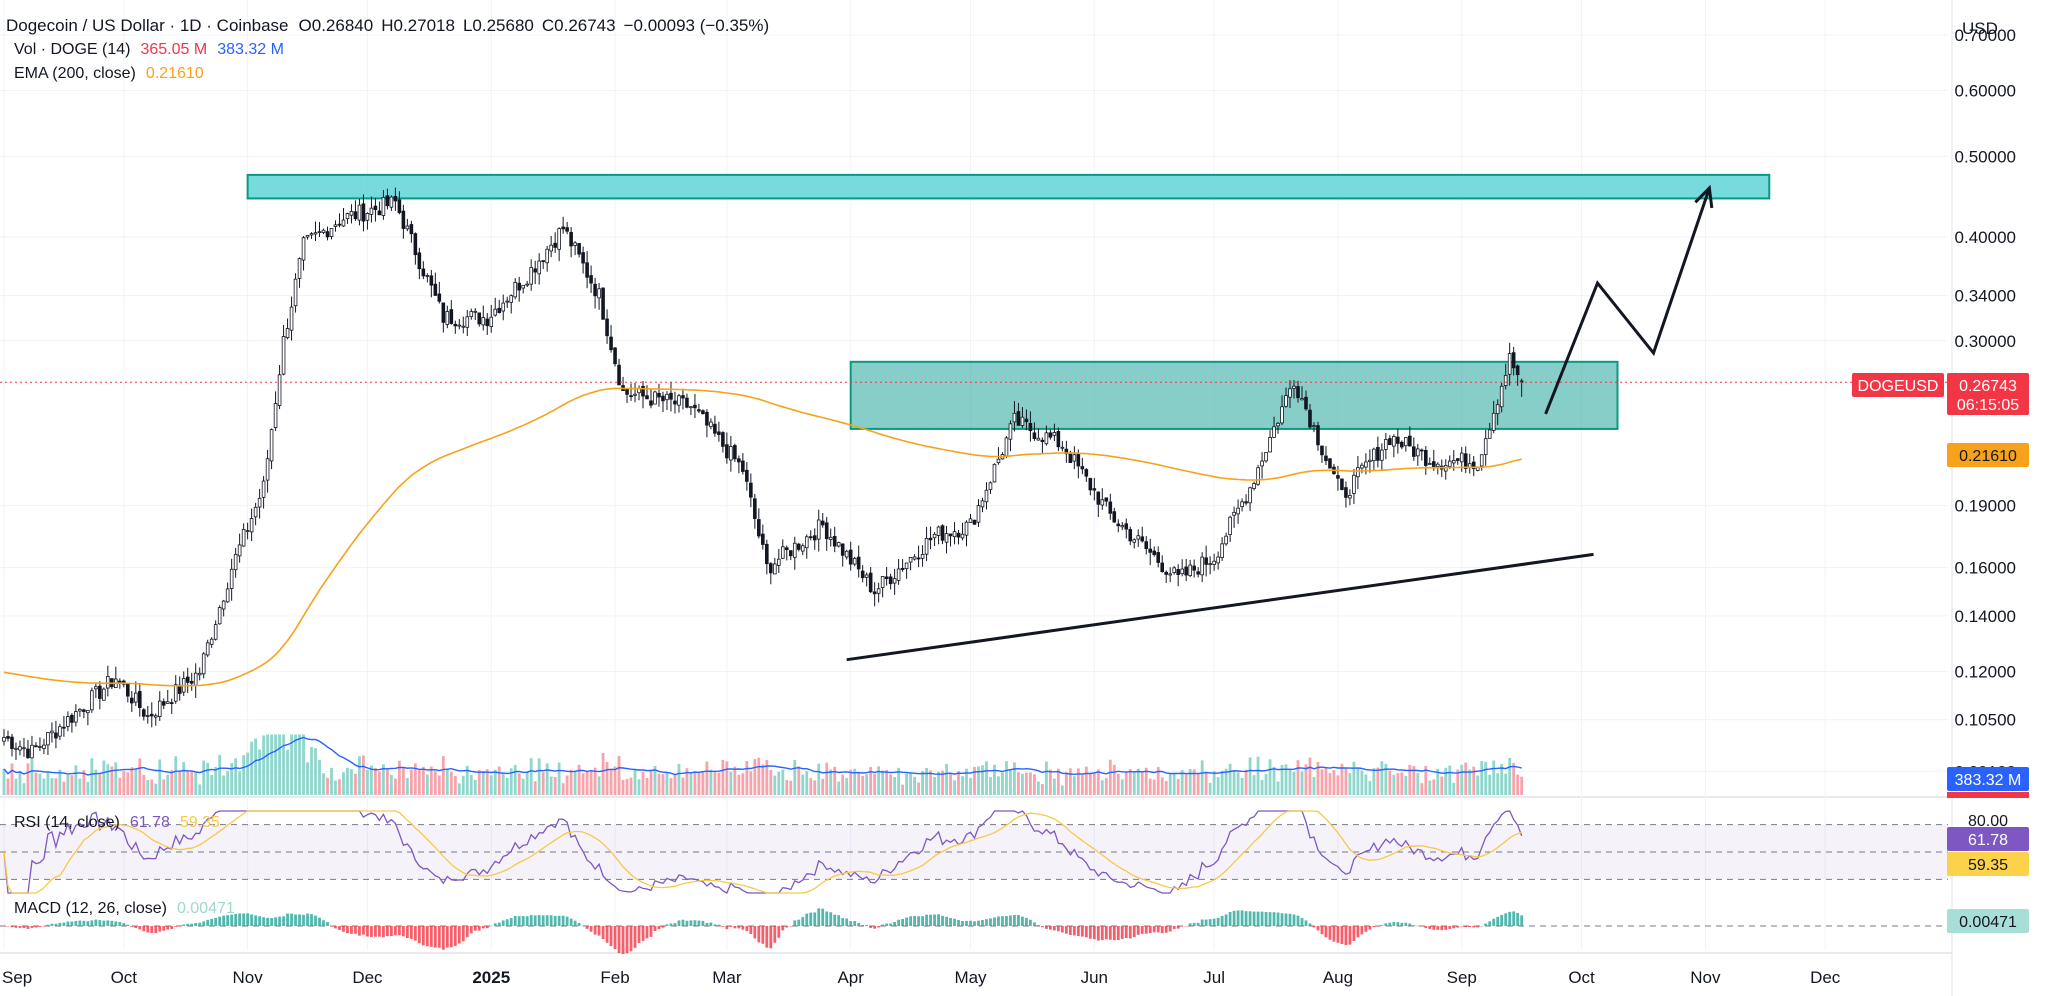 This screenshot has height=996, width=2048. I want to click on time-tick-label: Oct, so click(124, 977).